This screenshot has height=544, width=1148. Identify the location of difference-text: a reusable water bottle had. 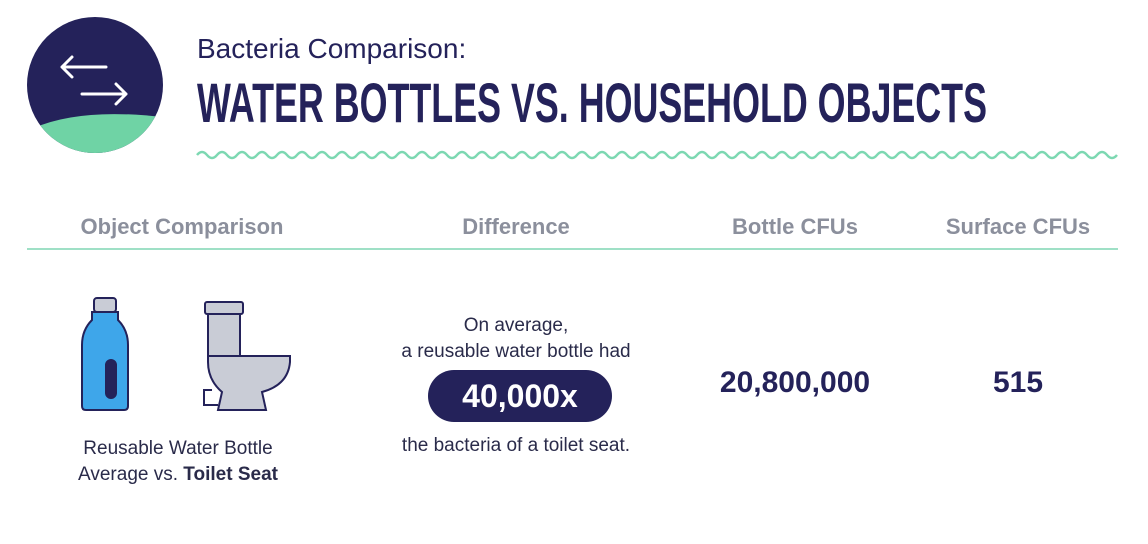
(515, 351).